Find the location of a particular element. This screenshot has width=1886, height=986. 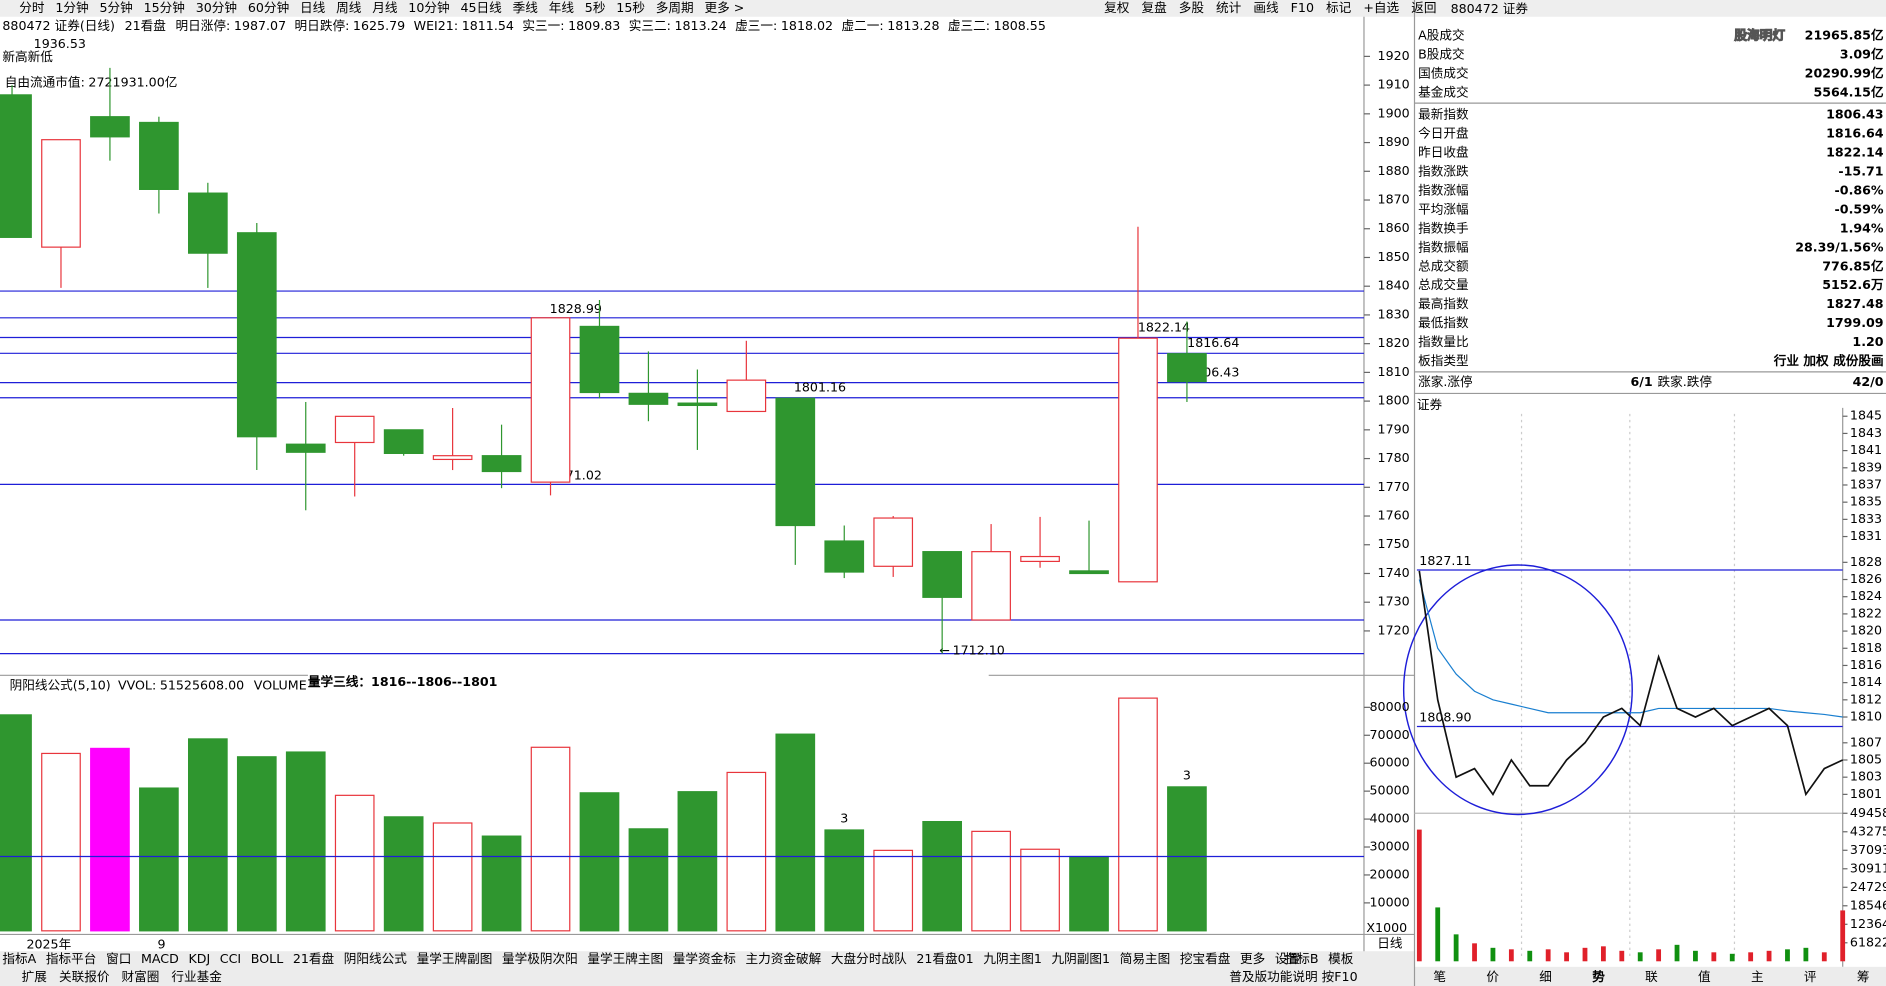

overlay-bg is located at coordinates (648, 682).